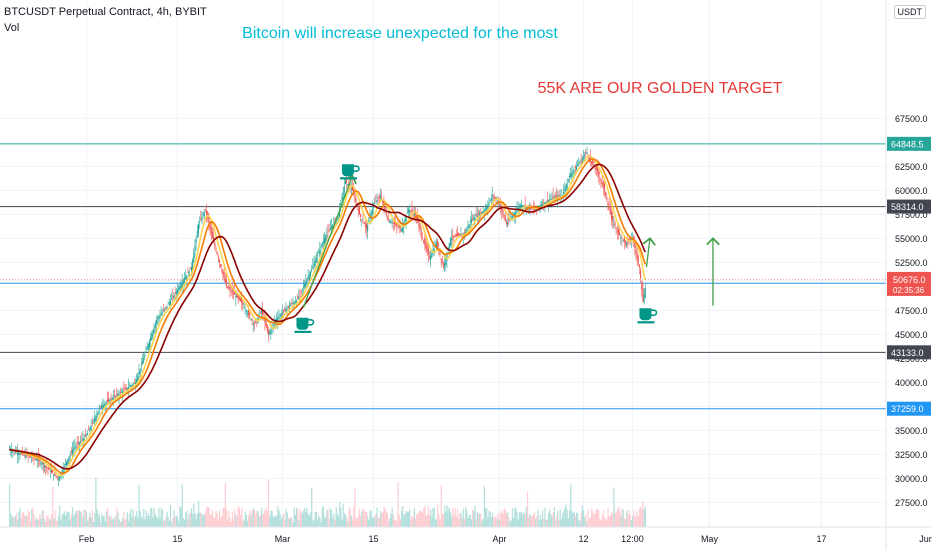 The width and height of the screenshot is (932, 550). Describe the element at coordinates (12, 28) in the screenshot. I see `volume-indicator-label: Vol` at that location.